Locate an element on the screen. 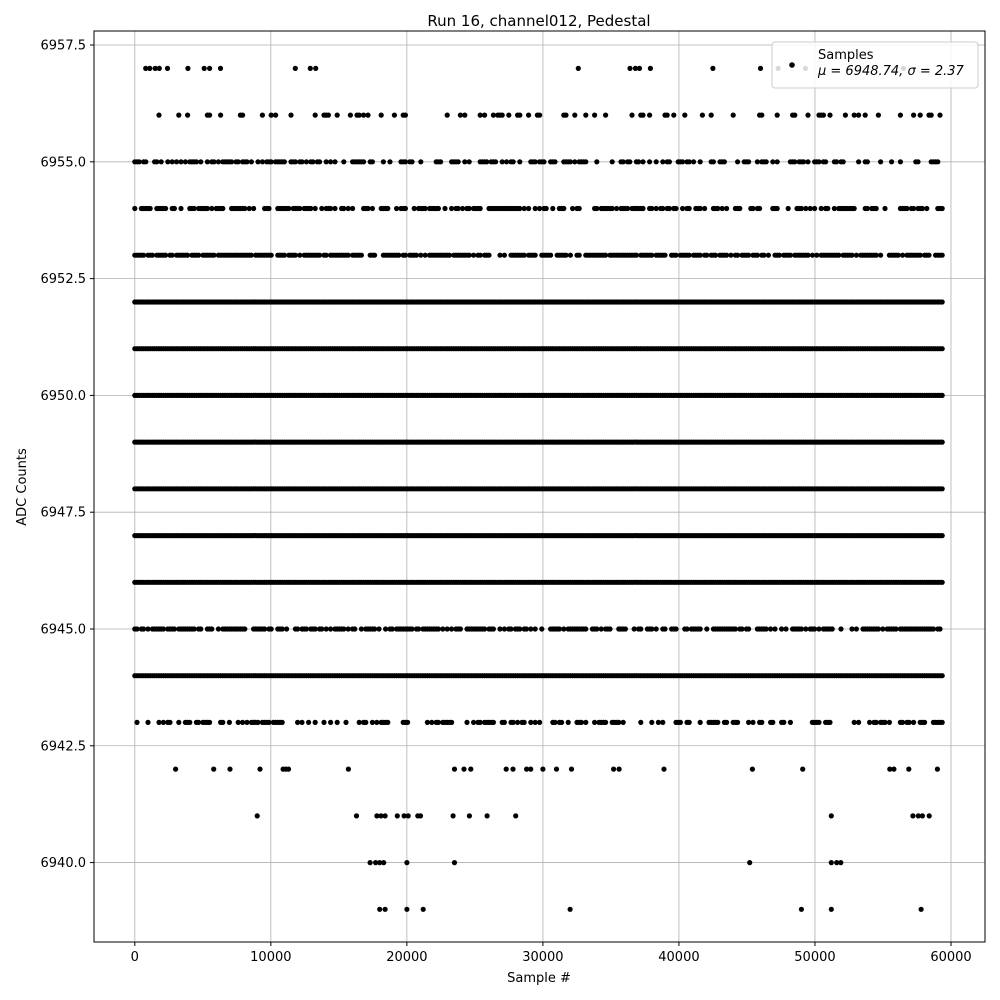 The height and width of the screenshot is (1000, 1000). x-axis-ticks: 0 10000 20000 30000 40000 50000 60000 is located at coordinates (551, 953).